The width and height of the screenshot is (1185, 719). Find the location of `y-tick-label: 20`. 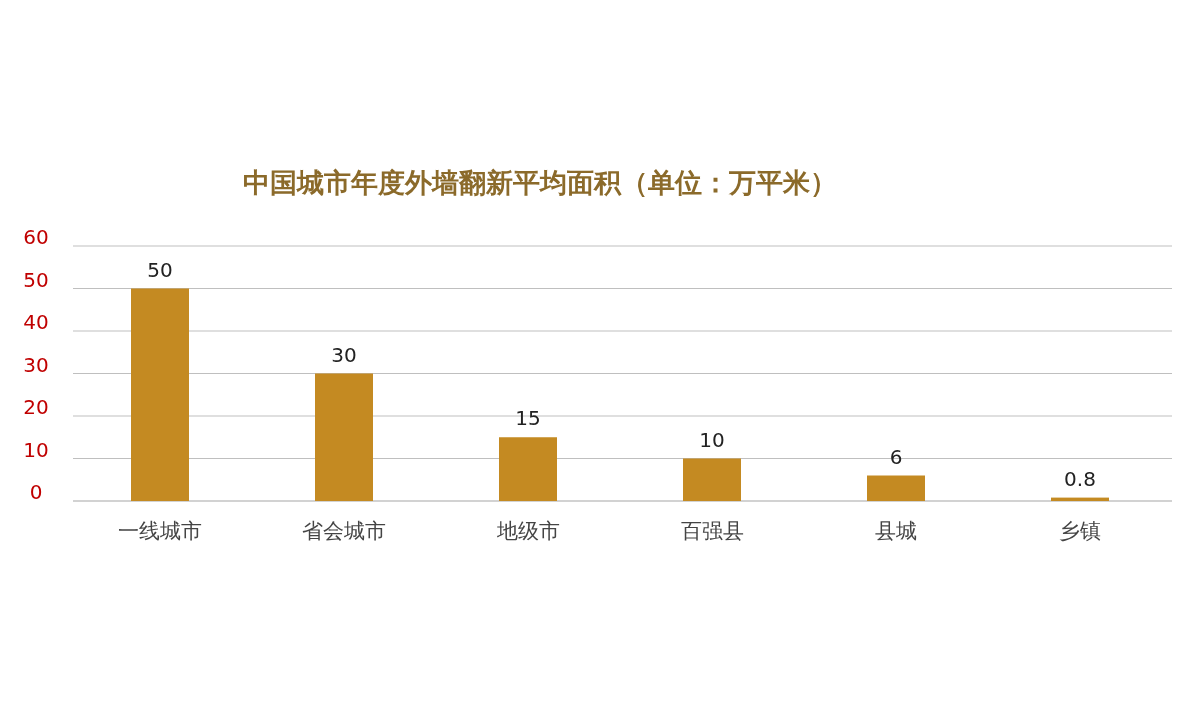

y-tick-label: 20 is located at coordinates (36, 407).